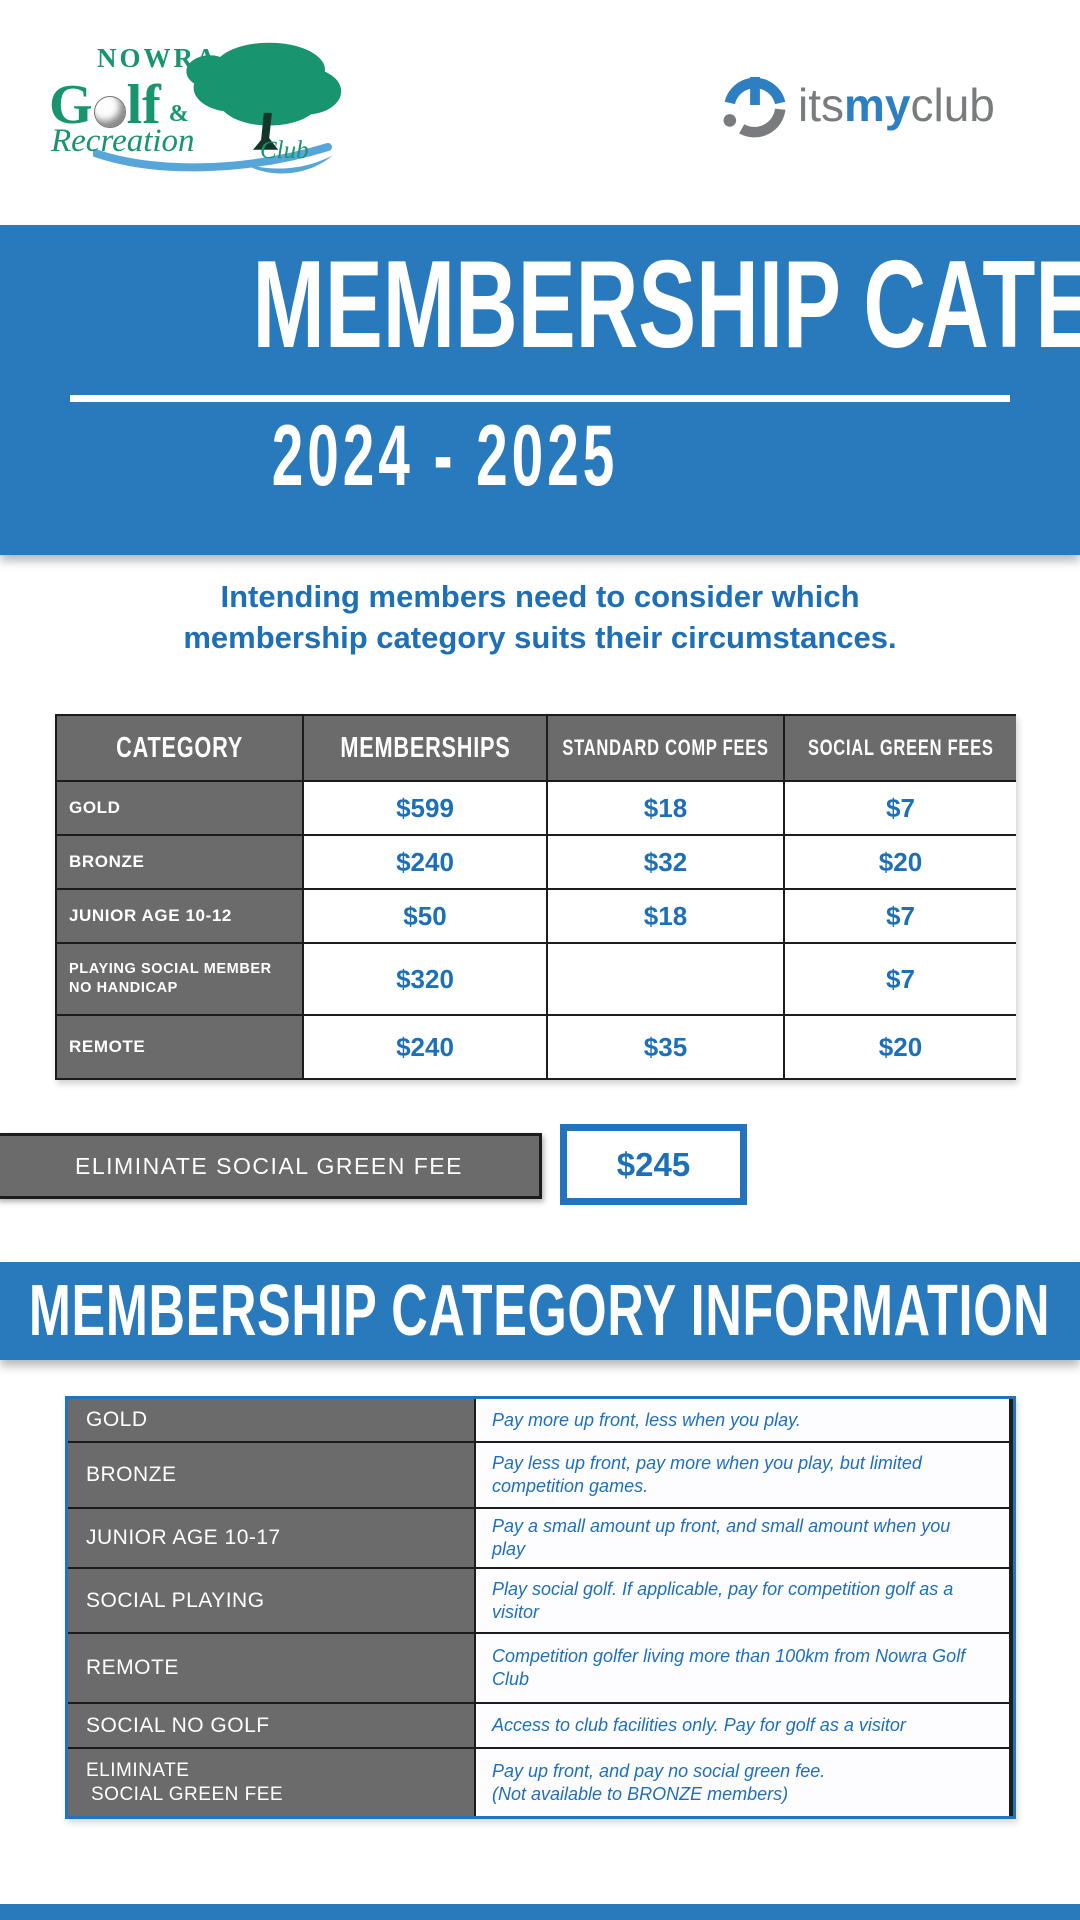 This screenshot has width=1080, height=1920. What do you see at coordinates (665, 916) in the screenshot?
I see `junior-comp-fee: $18` at bounding box center [665, 916].